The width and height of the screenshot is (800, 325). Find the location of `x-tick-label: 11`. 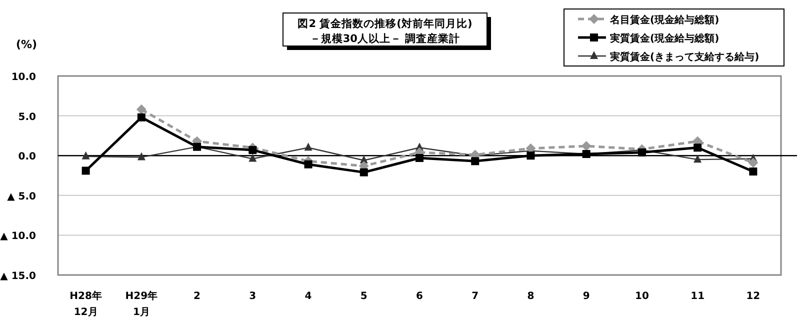

x-tick-label: 11 is located at coordinates (697, 296).